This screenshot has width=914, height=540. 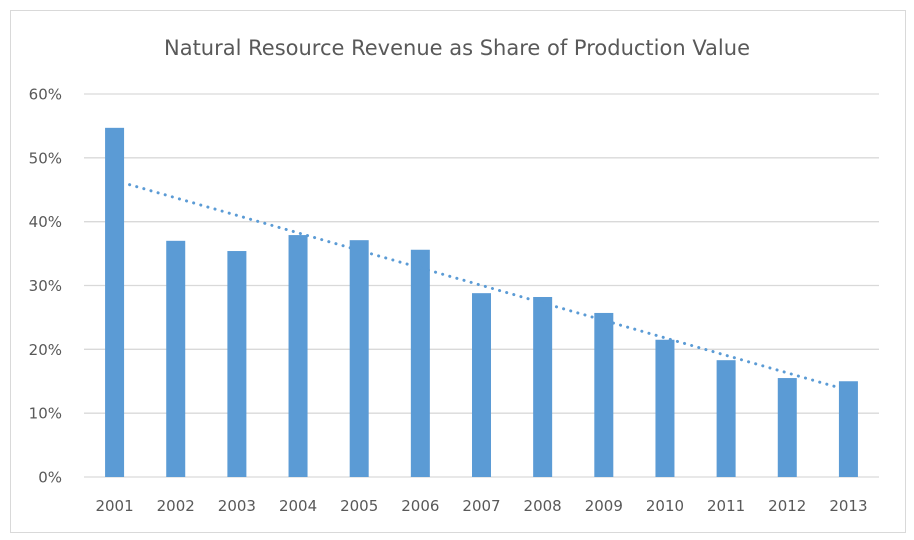 I want to click on bar-2009, so click(x=604, y=394).